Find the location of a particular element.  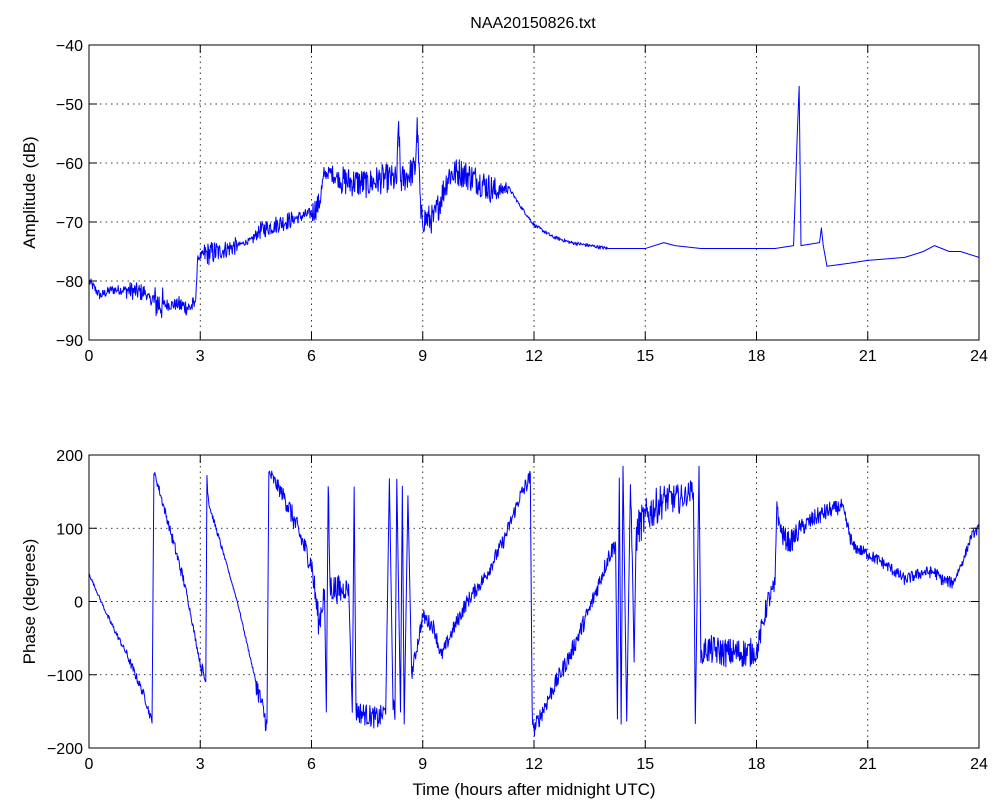

phase-y-tick-label: −200 is located at coordinates (65, 749).